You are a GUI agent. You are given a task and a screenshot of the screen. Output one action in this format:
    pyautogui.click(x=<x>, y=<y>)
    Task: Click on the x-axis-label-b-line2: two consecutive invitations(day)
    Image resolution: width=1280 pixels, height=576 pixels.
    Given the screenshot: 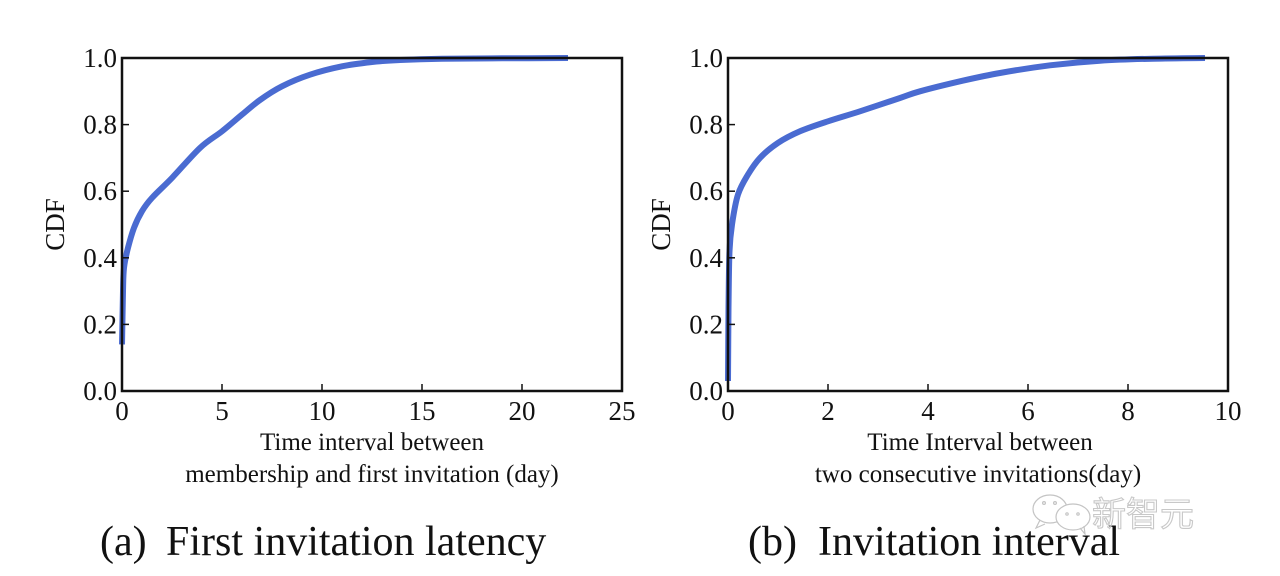 What is the action you would take?
    pyautogui.click(x=978, y=474)
    